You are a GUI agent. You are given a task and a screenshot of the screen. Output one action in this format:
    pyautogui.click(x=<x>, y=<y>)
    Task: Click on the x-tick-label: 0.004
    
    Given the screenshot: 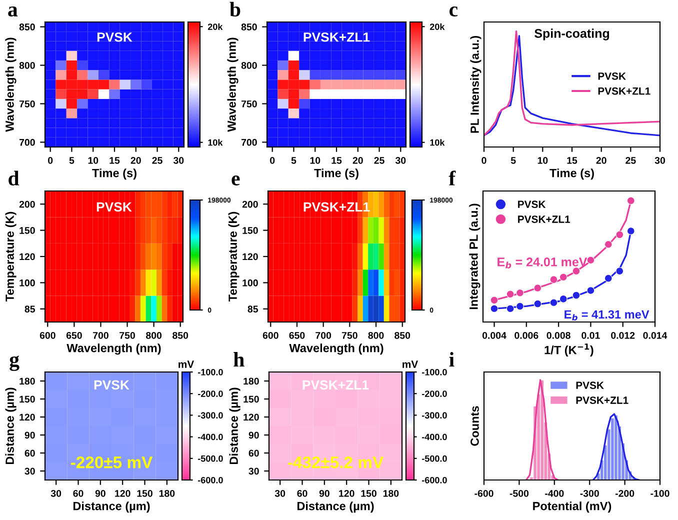 What is the action you would take?
    pyautogui.click(x=494, y=335)
    